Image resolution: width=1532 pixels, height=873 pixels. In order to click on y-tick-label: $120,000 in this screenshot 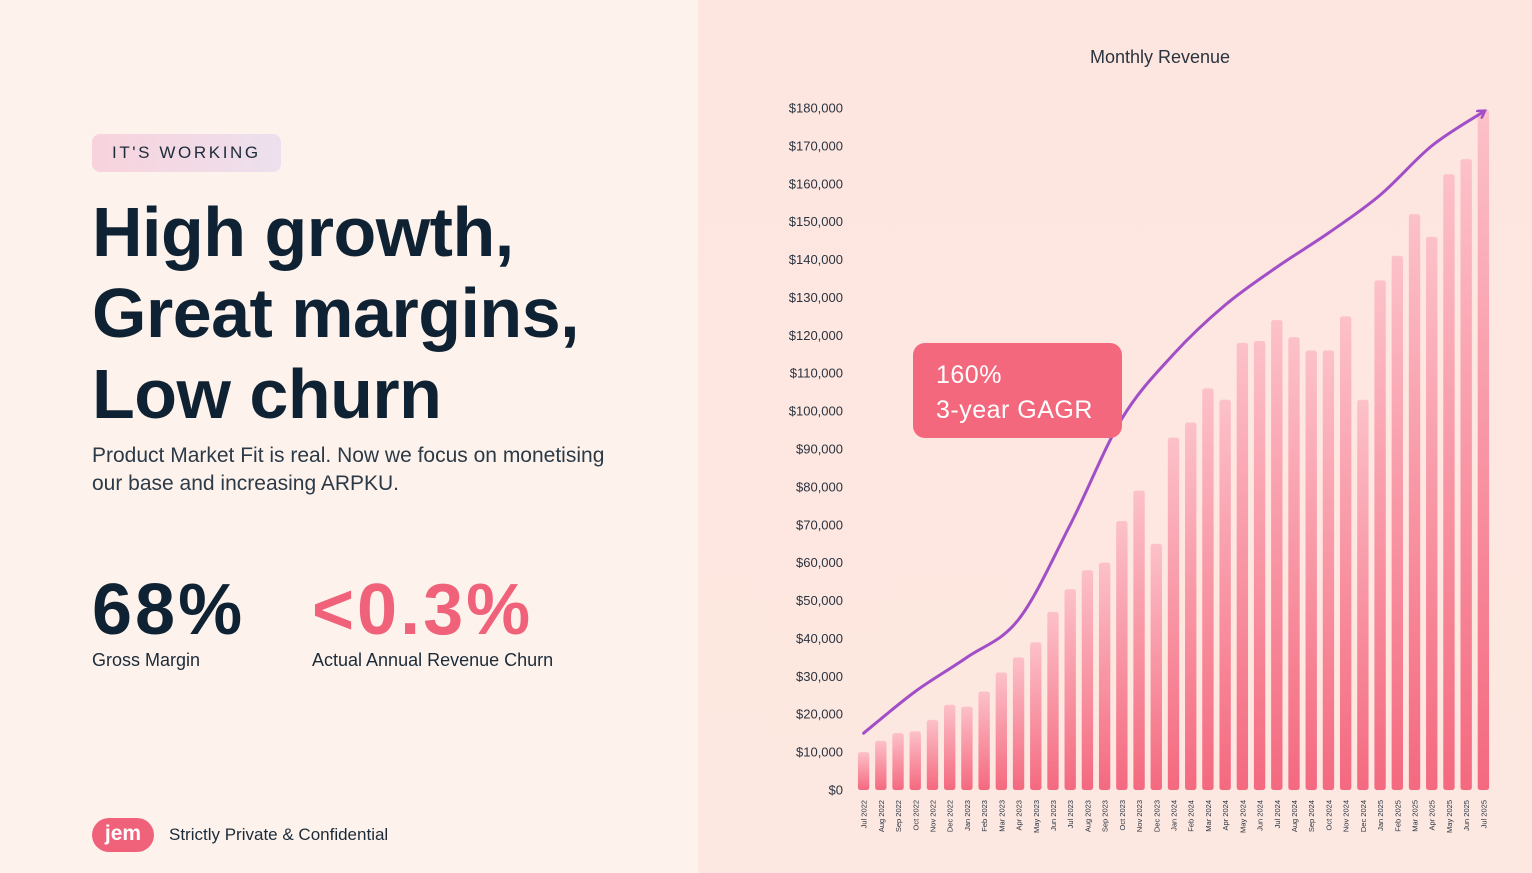, I will do `click(816, 335)`.